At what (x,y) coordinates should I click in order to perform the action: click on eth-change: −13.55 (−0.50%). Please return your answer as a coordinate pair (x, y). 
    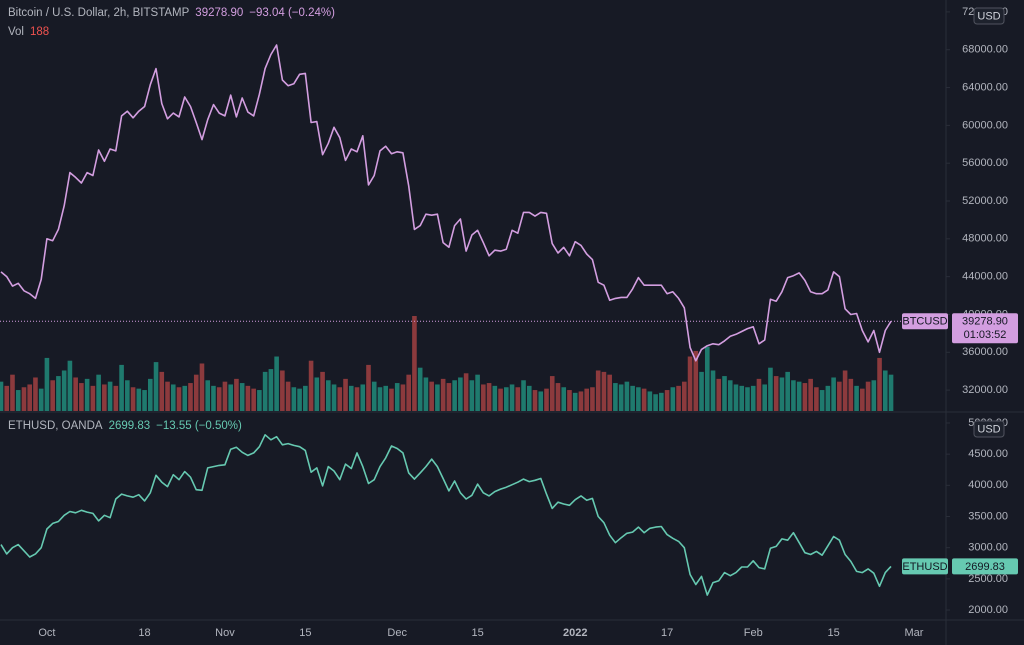
    Looking at the image, I should click on (199, 426).